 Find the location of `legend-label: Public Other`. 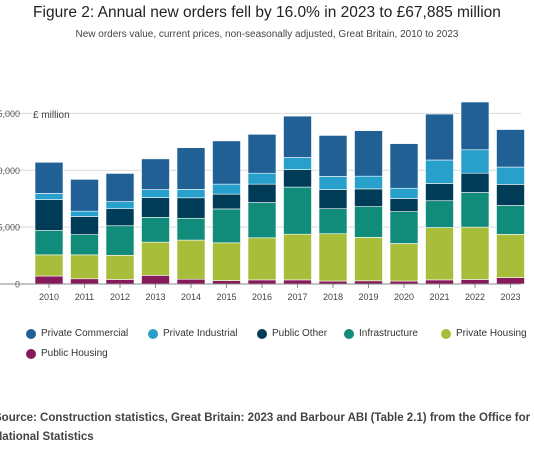

legend-label: Public Other is located at coordinates (300, 333).